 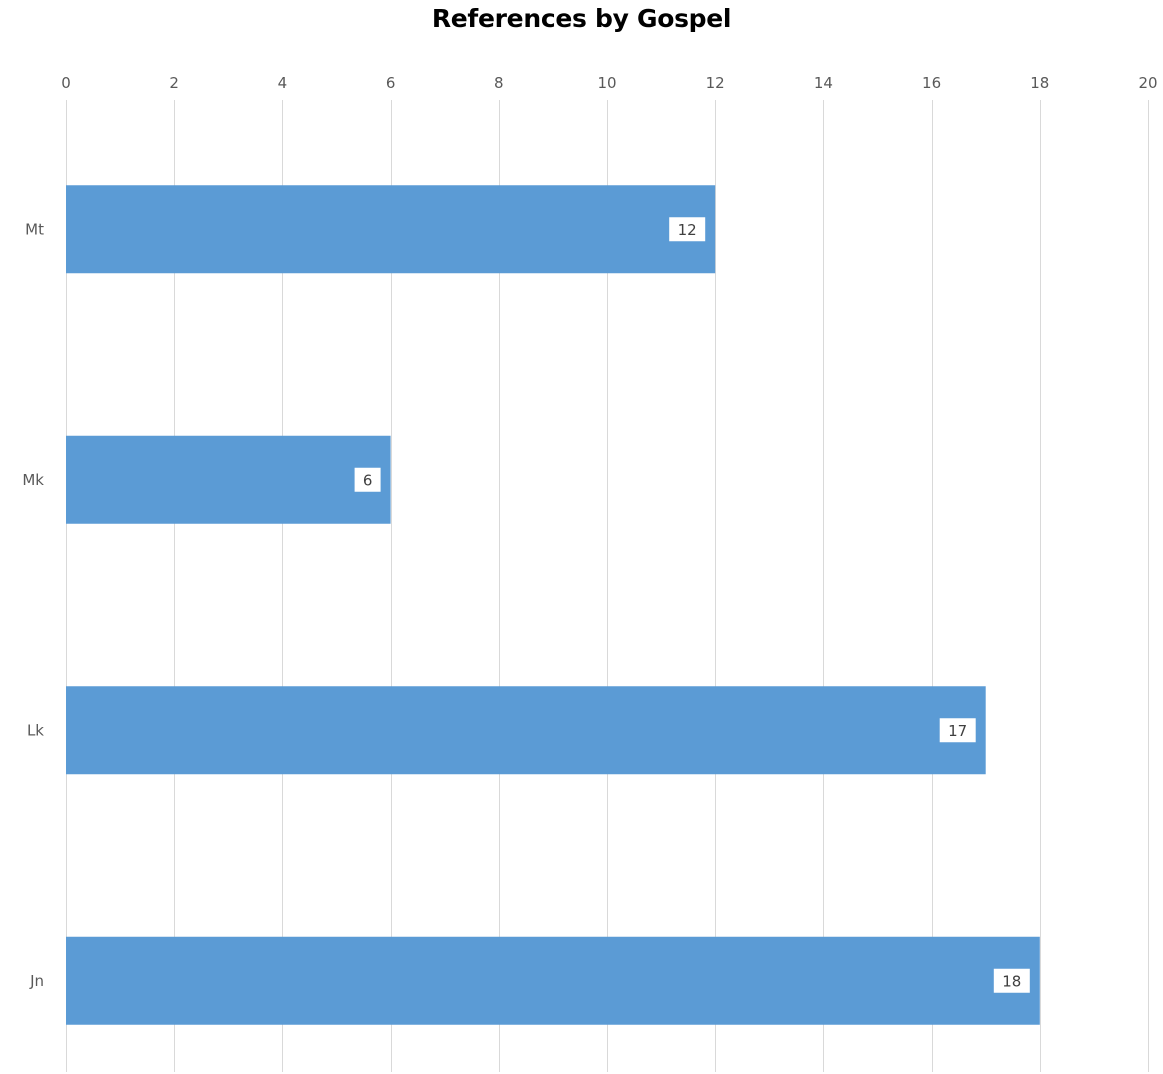 What do you see at coordinates (283, 83) in the screenshot?
I see `x-tick-label: 4` at bounding box center [283, 83].